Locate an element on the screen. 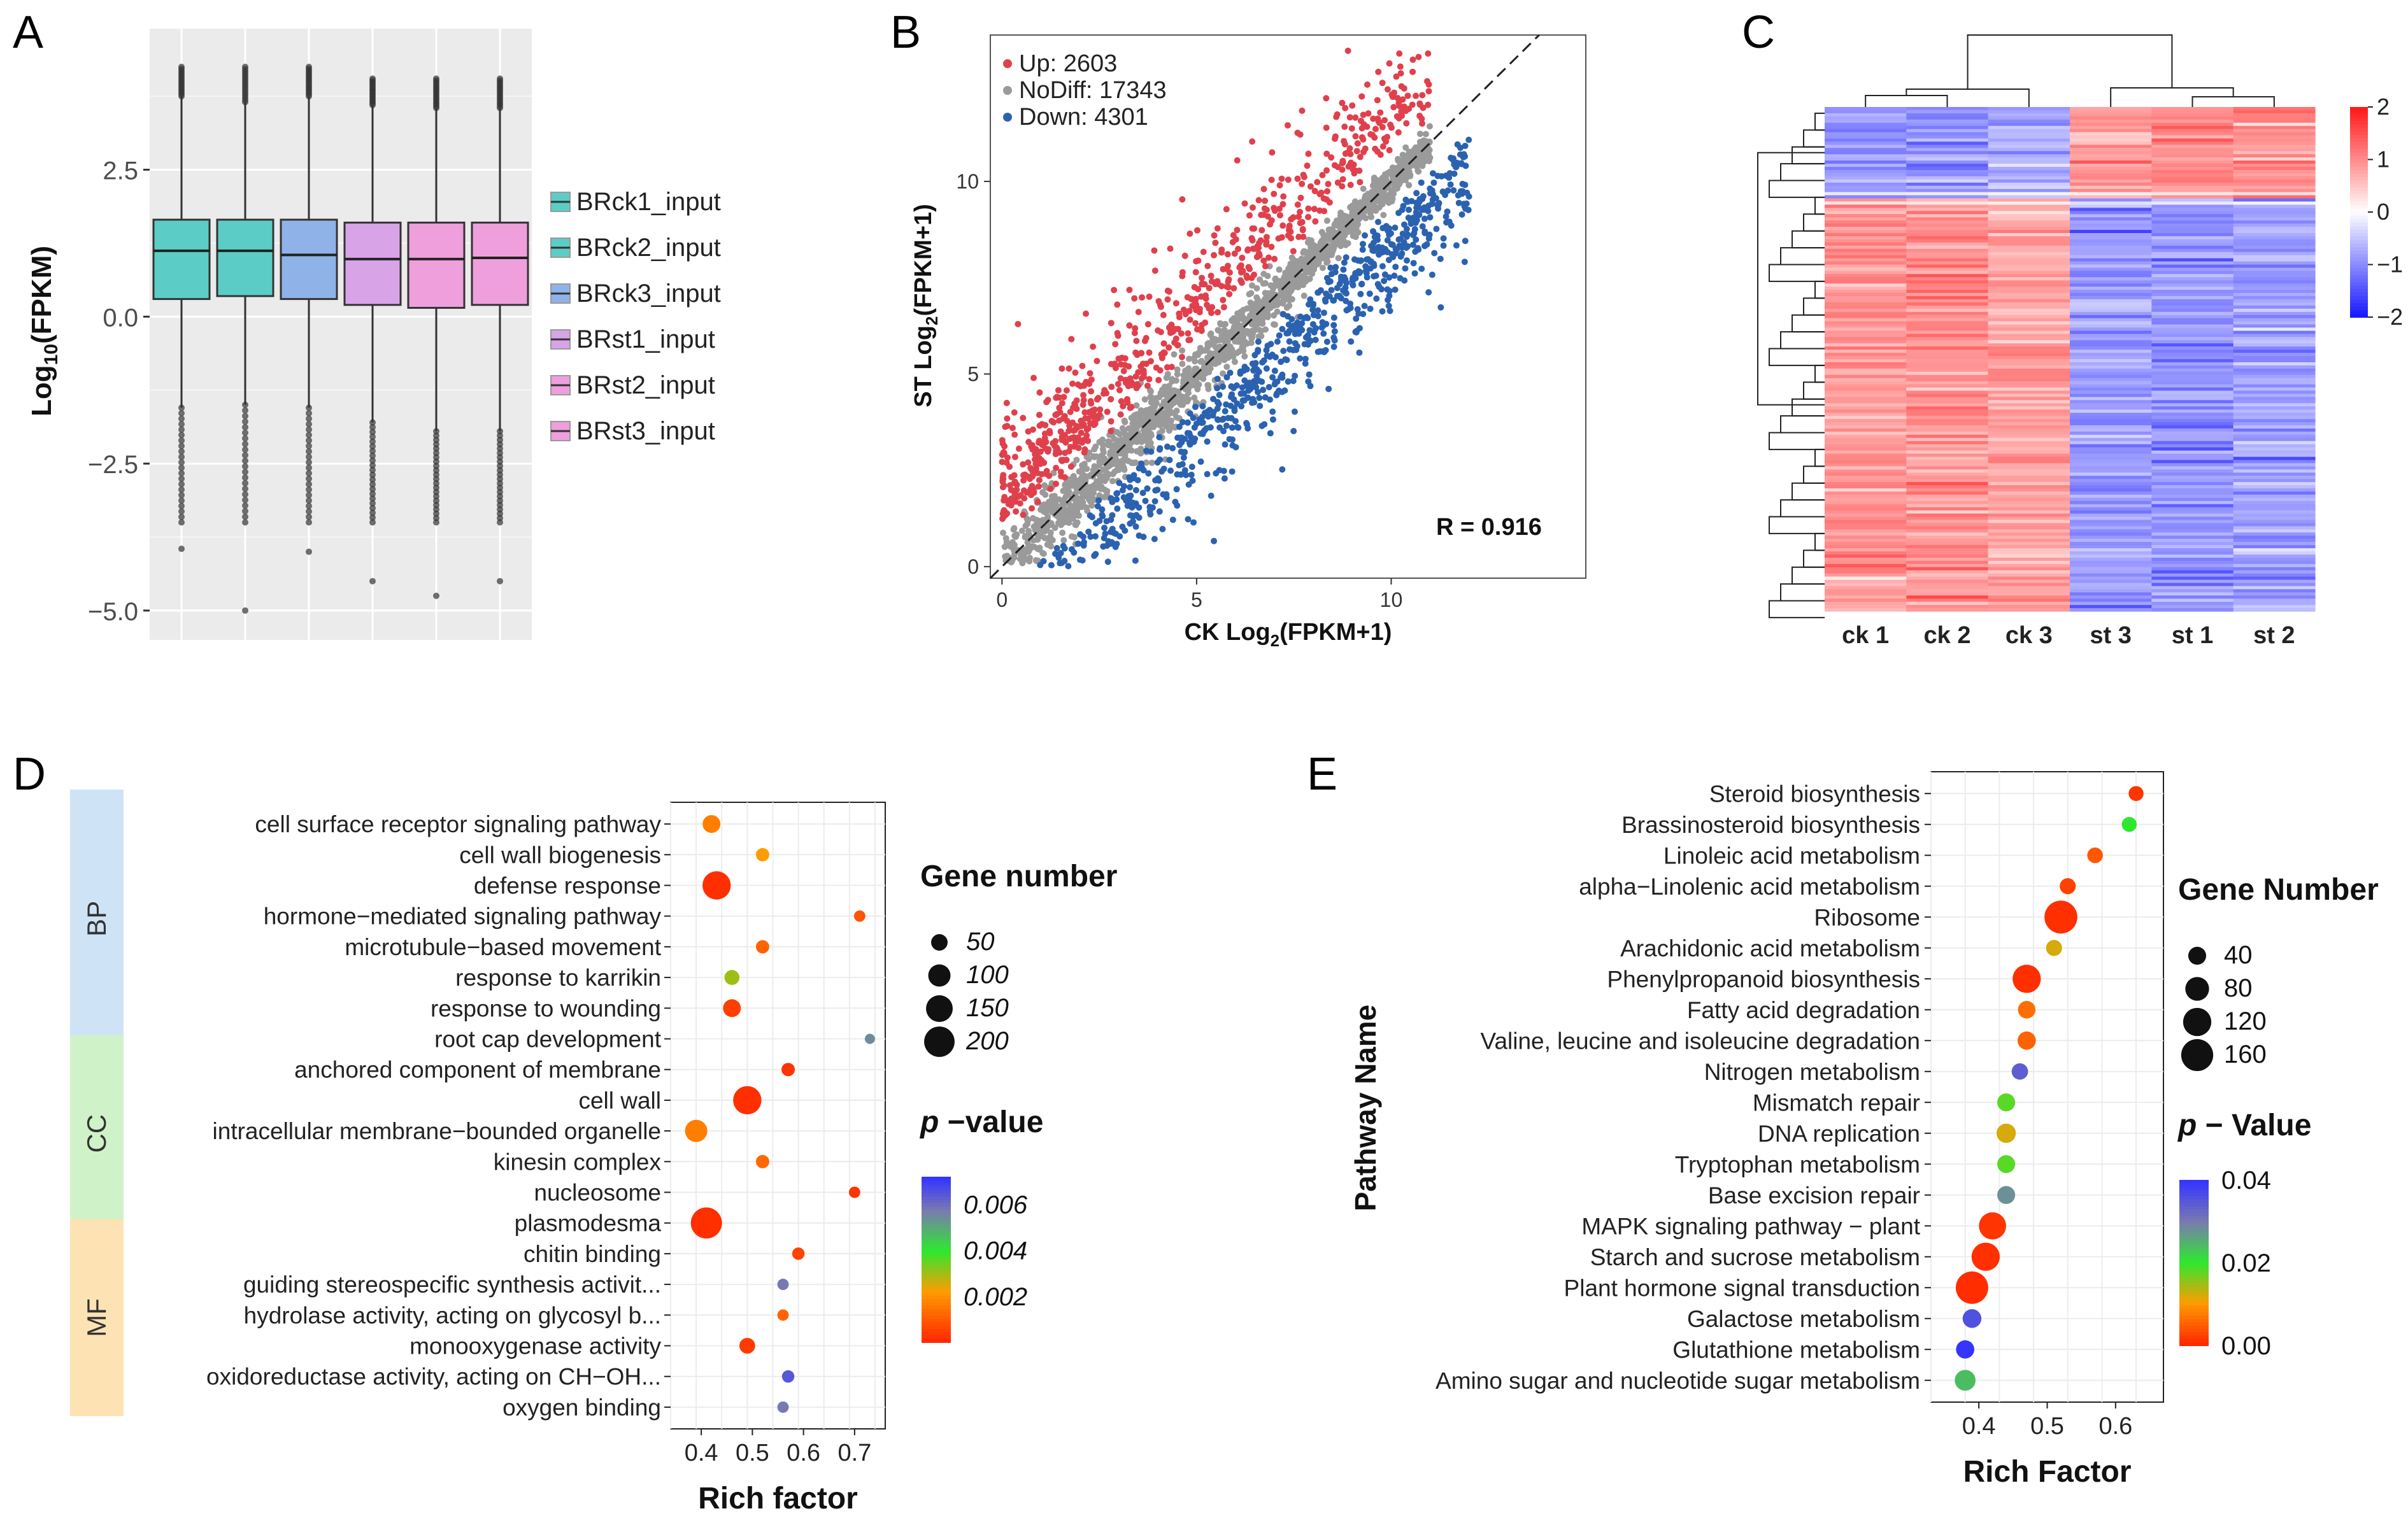 The height and width of the screenshot is (1518, 2408). term-label: monooxygenase activity is located at coordinates (535, 1346).